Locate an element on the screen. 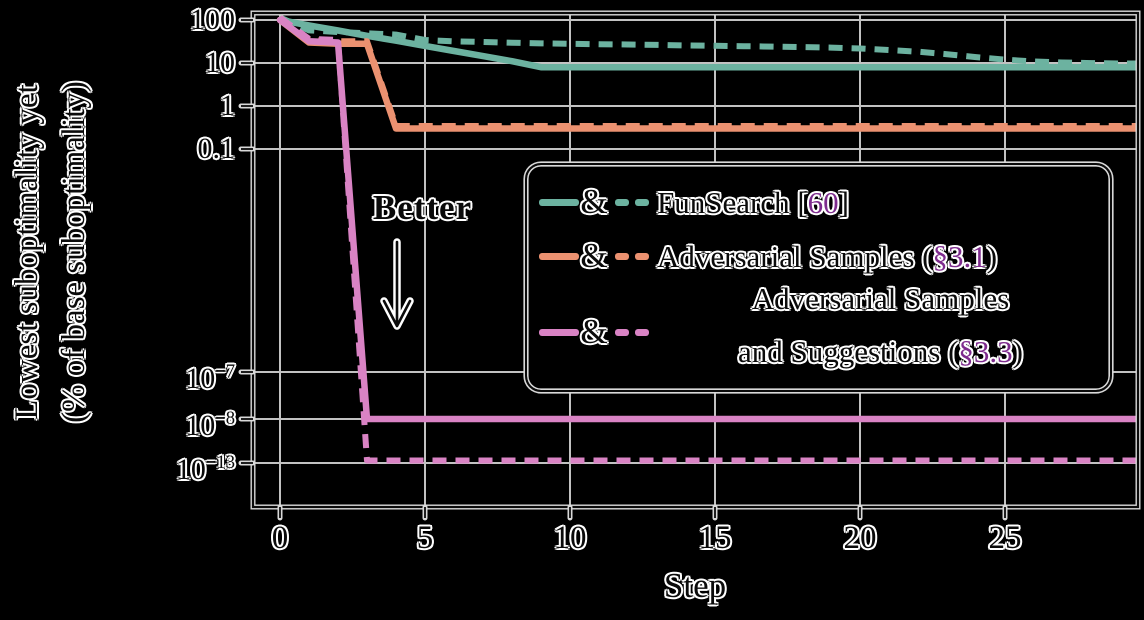 This screenshot has height=620, width=1144. legend-label-line: Adversarial Samples (§3.1) is located at coordinates (880, 256).